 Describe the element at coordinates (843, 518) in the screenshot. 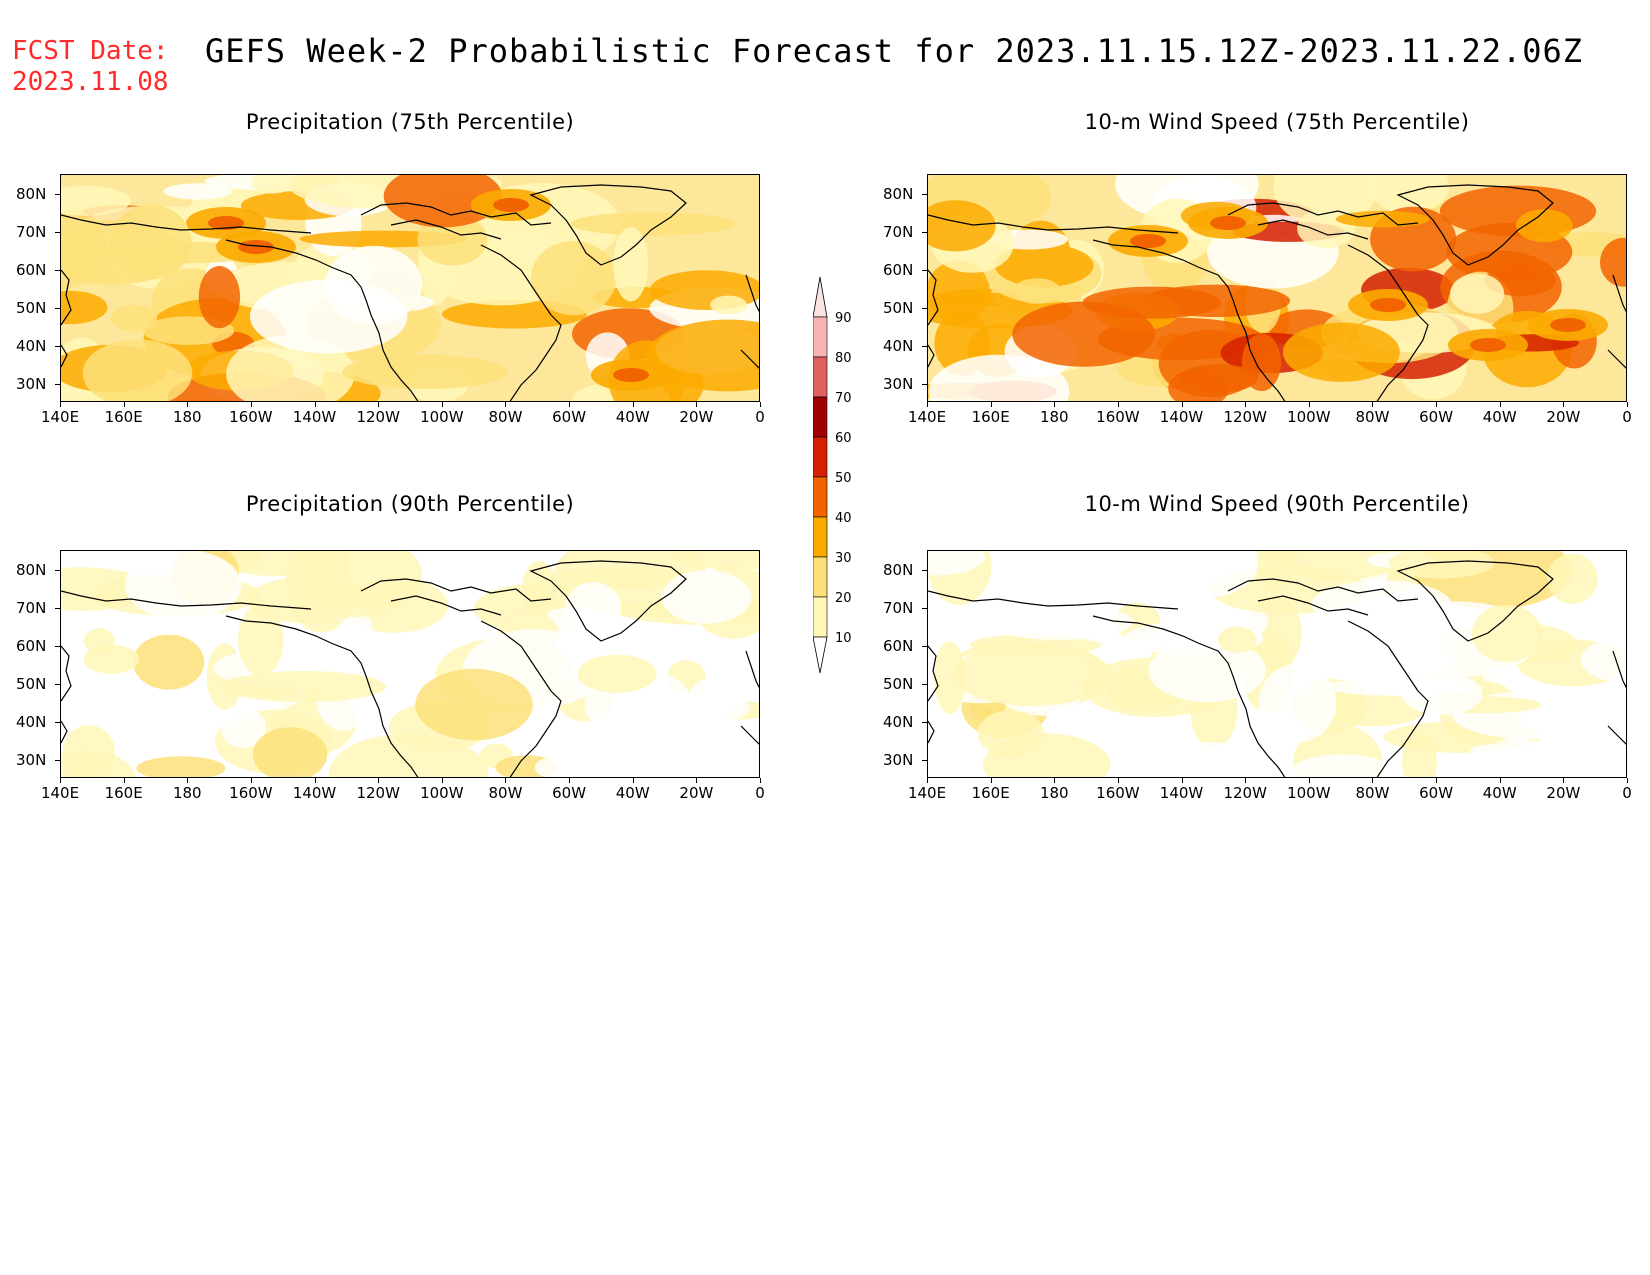

I see `legend-level-label: 40` at that location.